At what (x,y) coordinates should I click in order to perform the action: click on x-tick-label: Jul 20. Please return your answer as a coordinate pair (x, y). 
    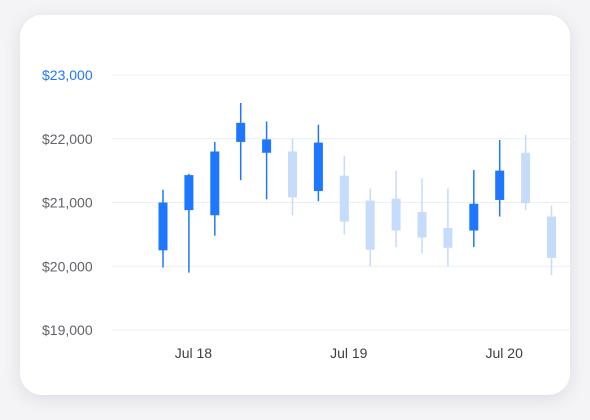
    Looking at the image, I should click on (505, 353).